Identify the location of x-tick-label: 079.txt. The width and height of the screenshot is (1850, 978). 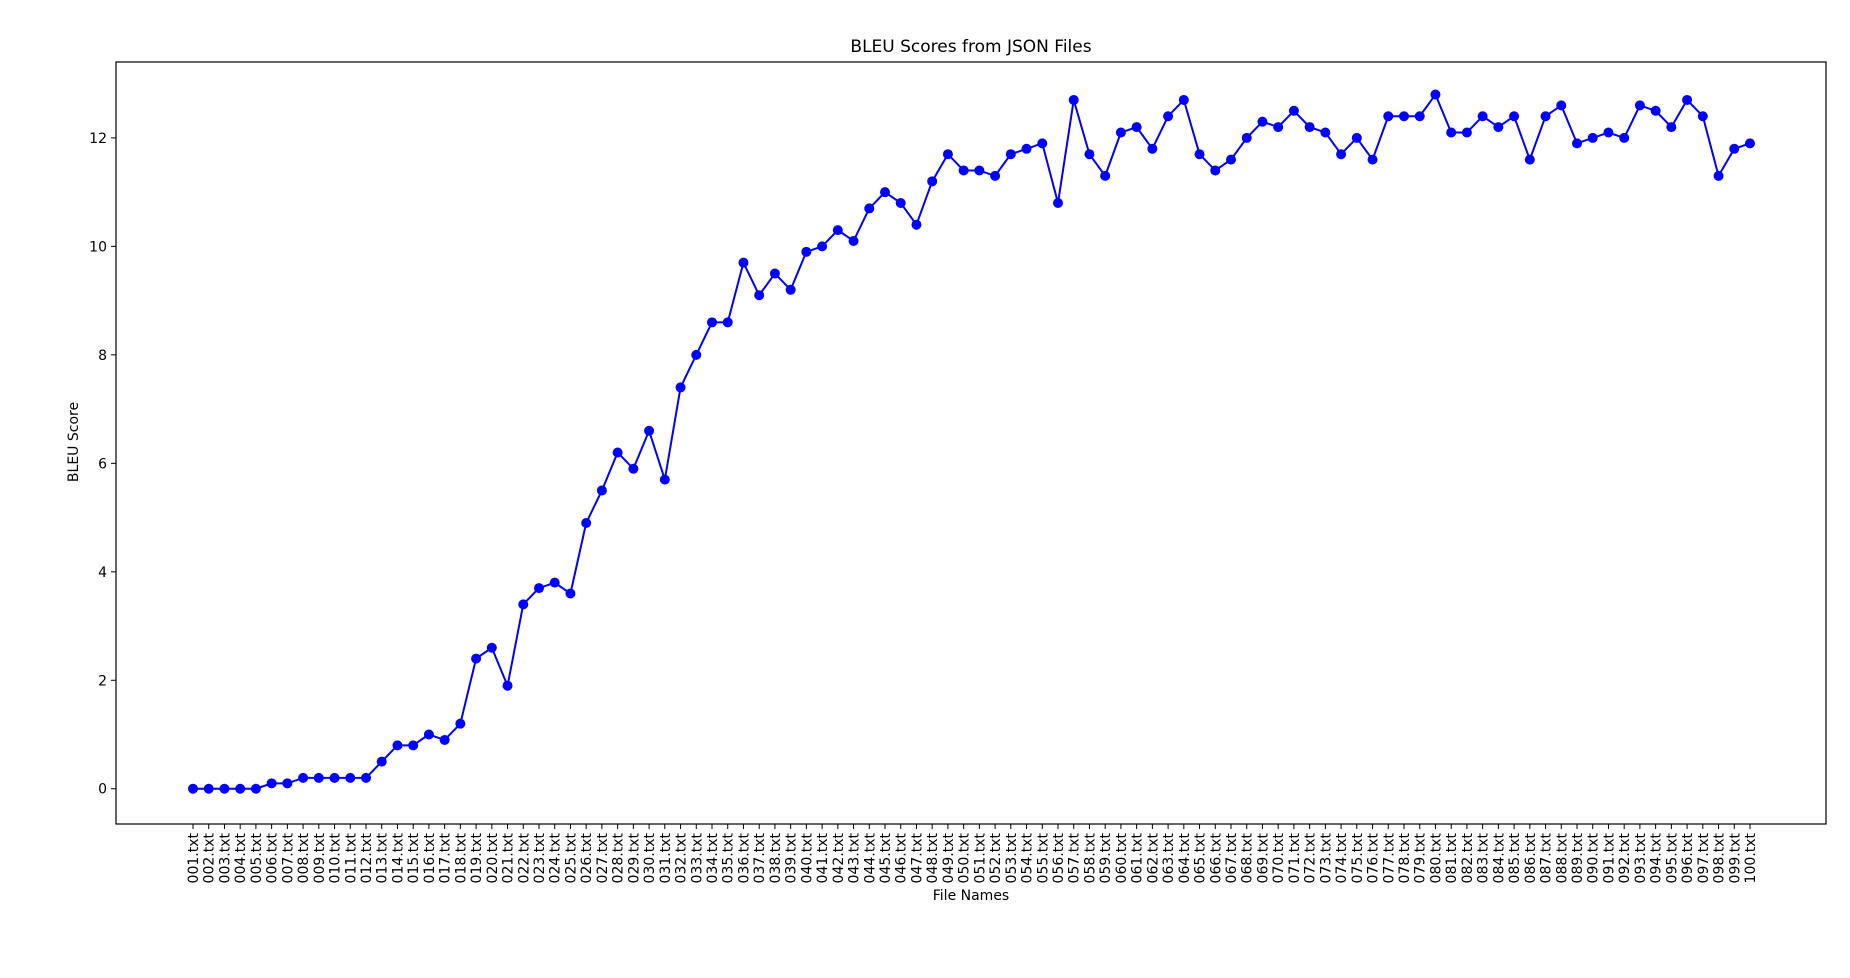
(1421, 857).